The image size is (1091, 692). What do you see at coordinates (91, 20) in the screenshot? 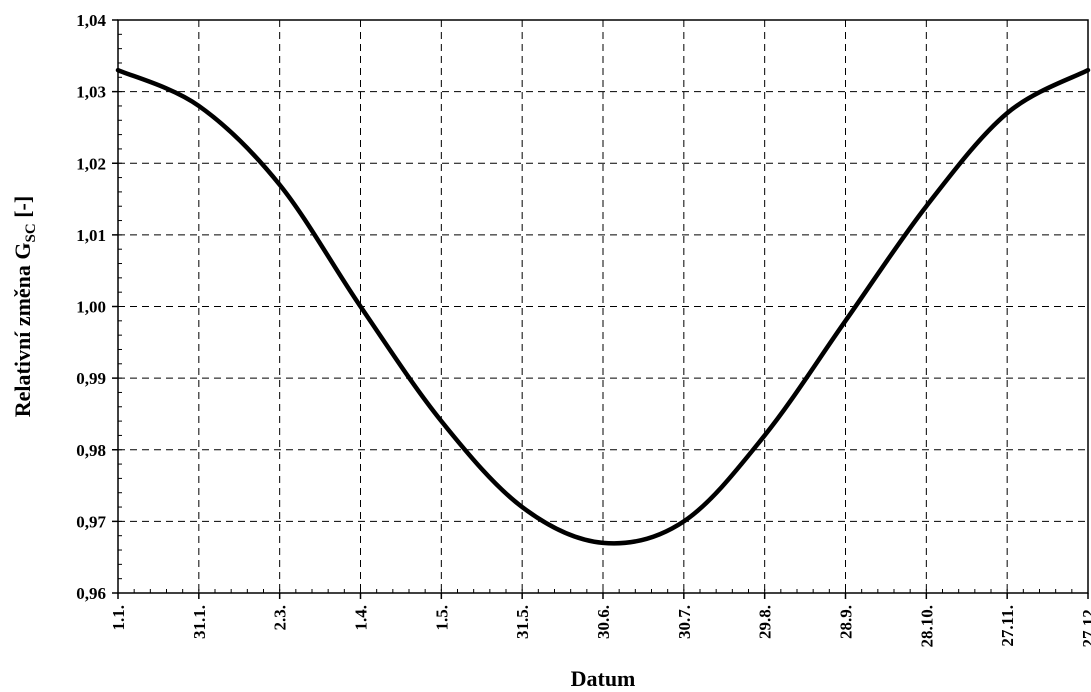
I see `y-tick-label: 1,04` at bounding box center [91, 20].